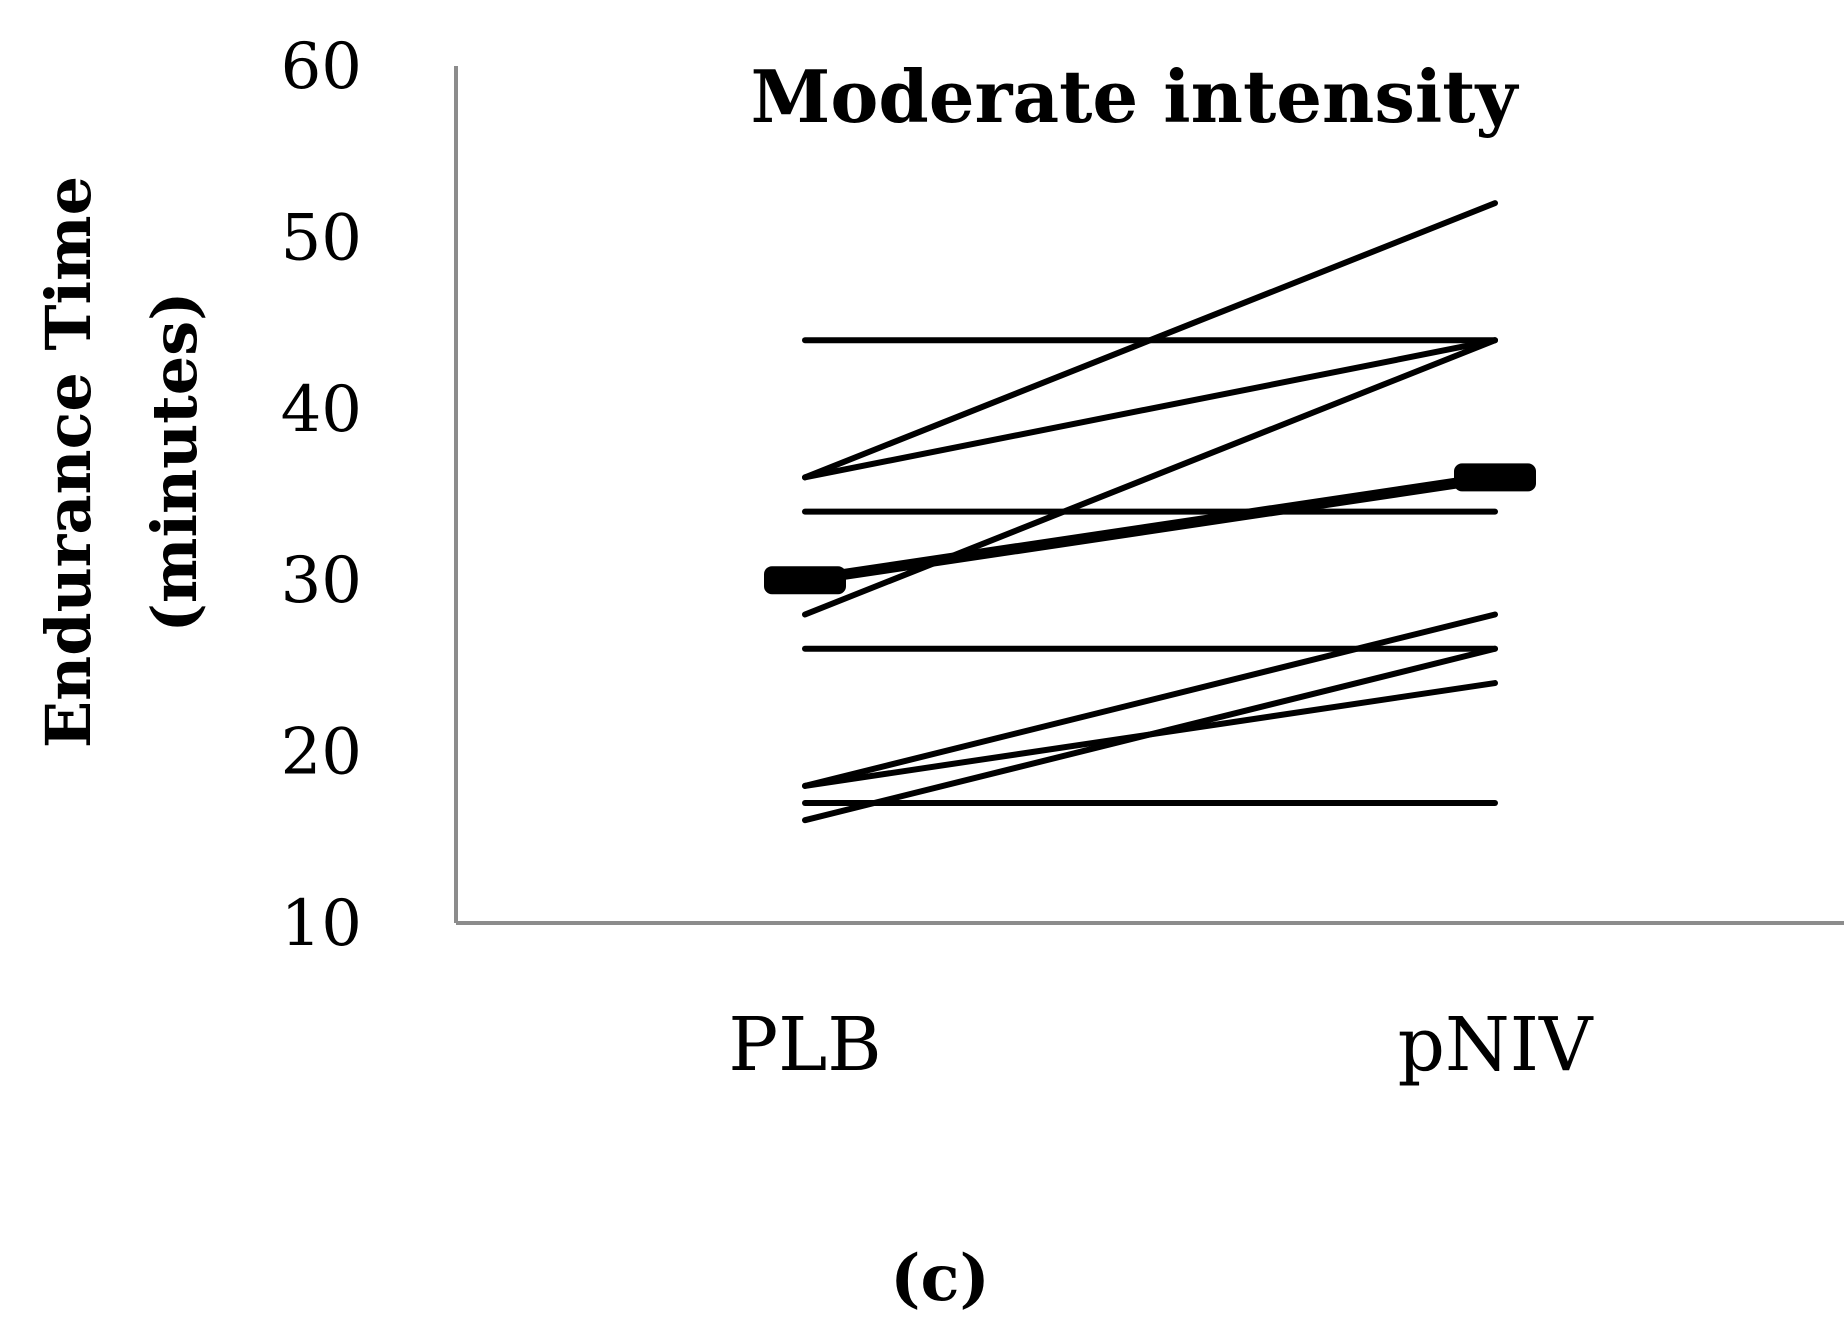 This screenshot has height=1324, width=1844. What do you see at coordinates (174, 462) in the screenshot?
I see `y-axis-label-line-2: (minutes)` at bounding box center [174, 462].